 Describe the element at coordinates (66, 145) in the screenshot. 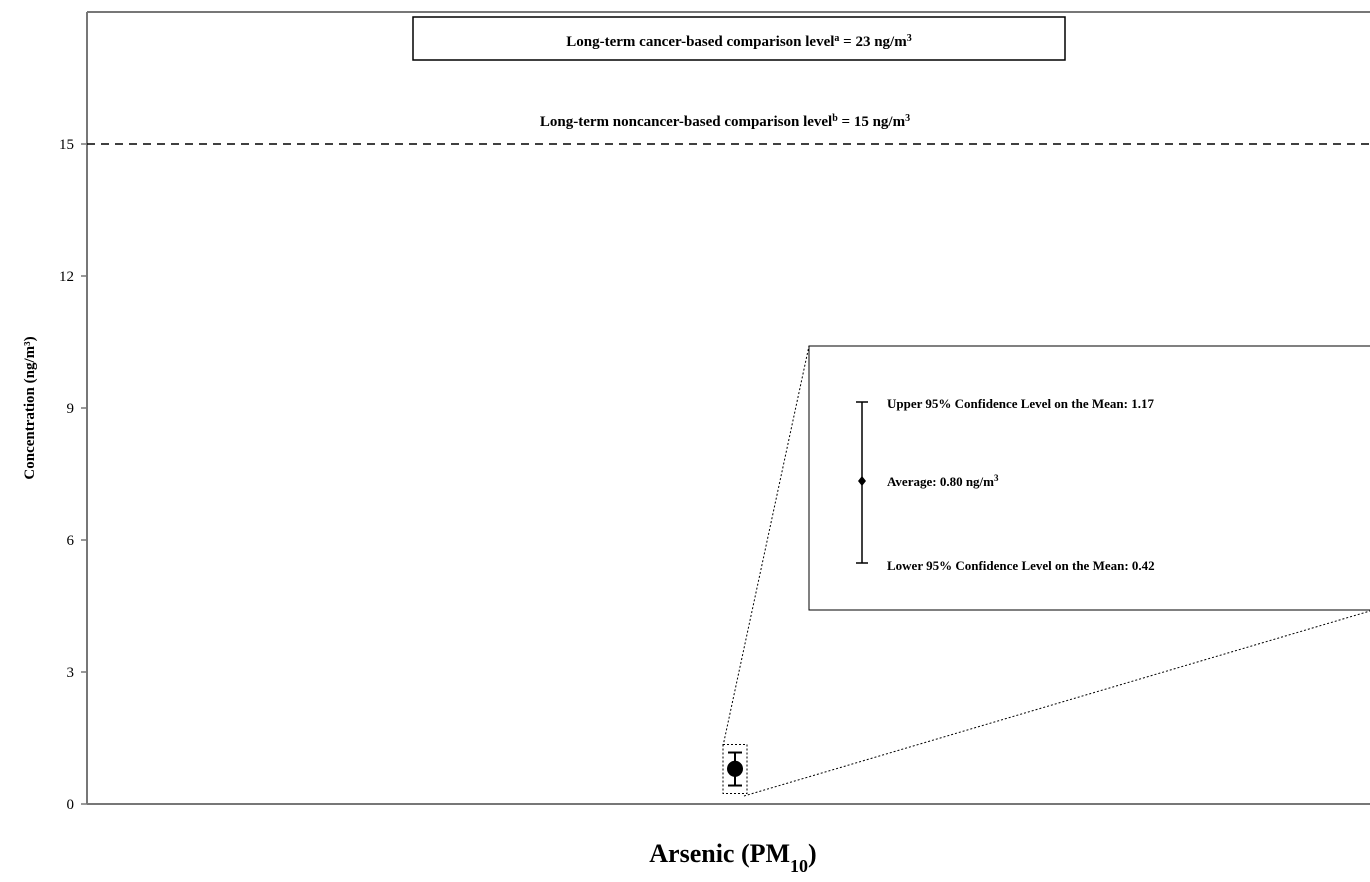

I see `y-tick-label: 15` at that location.